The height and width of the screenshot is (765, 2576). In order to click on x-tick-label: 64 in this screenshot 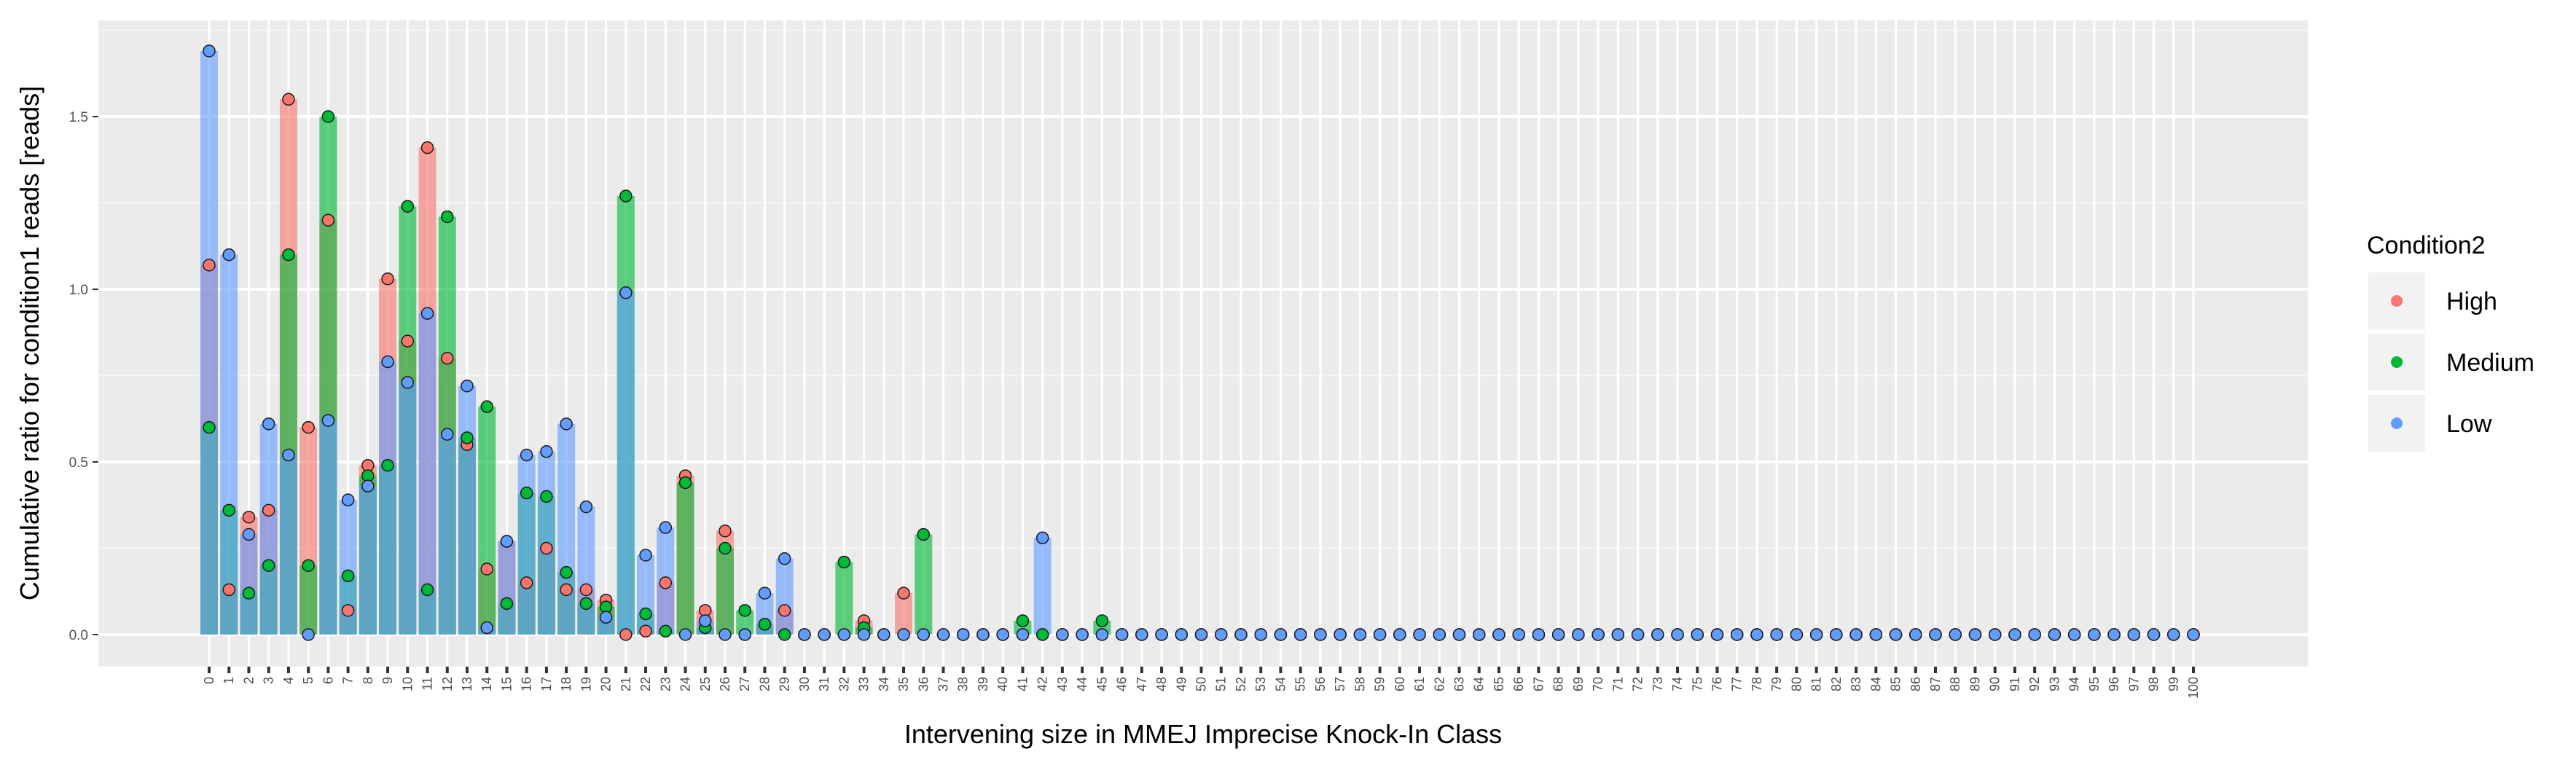, I will do `click(1479, 684)`.